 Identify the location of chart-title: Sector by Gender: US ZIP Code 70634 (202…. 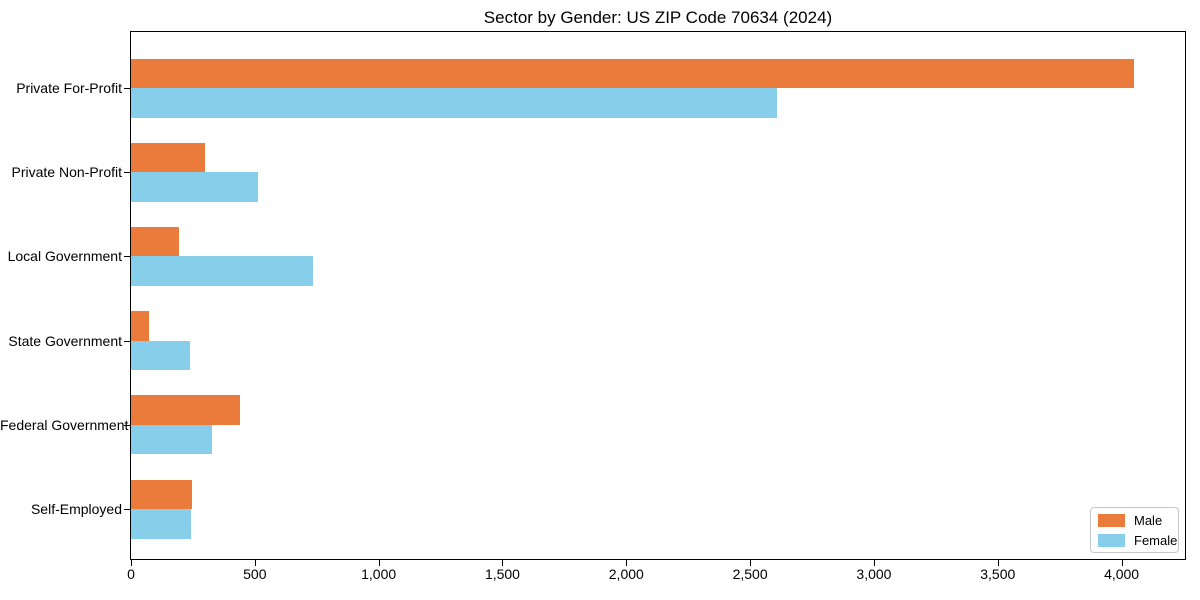
(658, 17).